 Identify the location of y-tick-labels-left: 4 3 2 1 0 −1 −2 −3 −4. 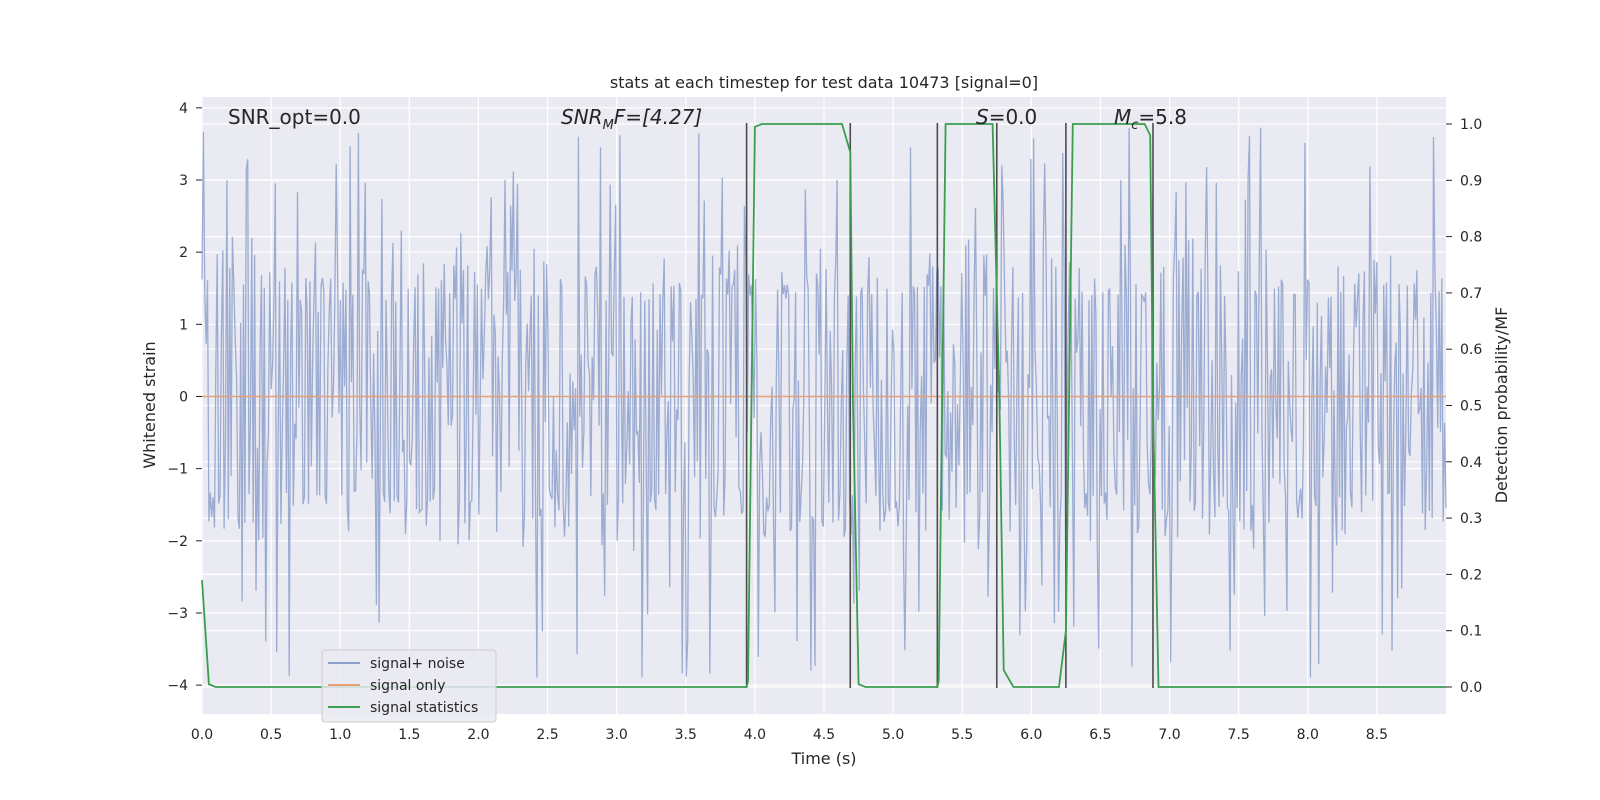
(184, 397).